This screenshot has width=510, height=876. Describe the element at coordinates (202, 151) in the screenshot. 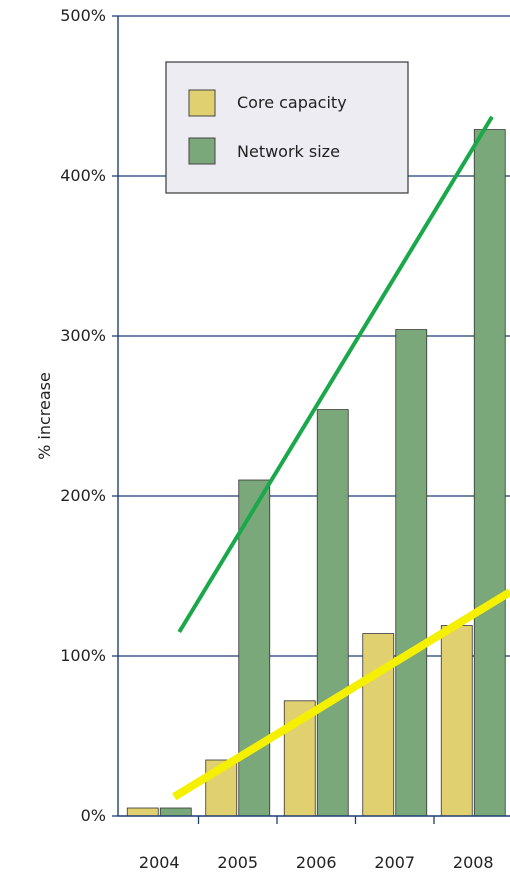

I see `legend-swatch-network-size` at that location.